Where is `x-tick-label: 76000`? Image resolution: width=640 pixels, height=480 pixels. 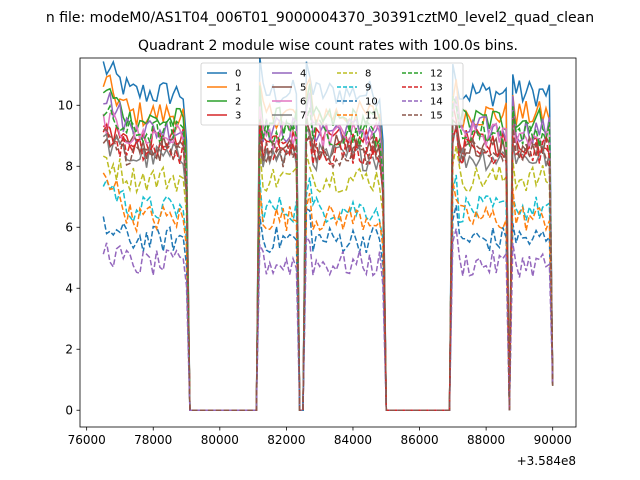
x-tick-label: 76000 is located at coordinates (87, 440).